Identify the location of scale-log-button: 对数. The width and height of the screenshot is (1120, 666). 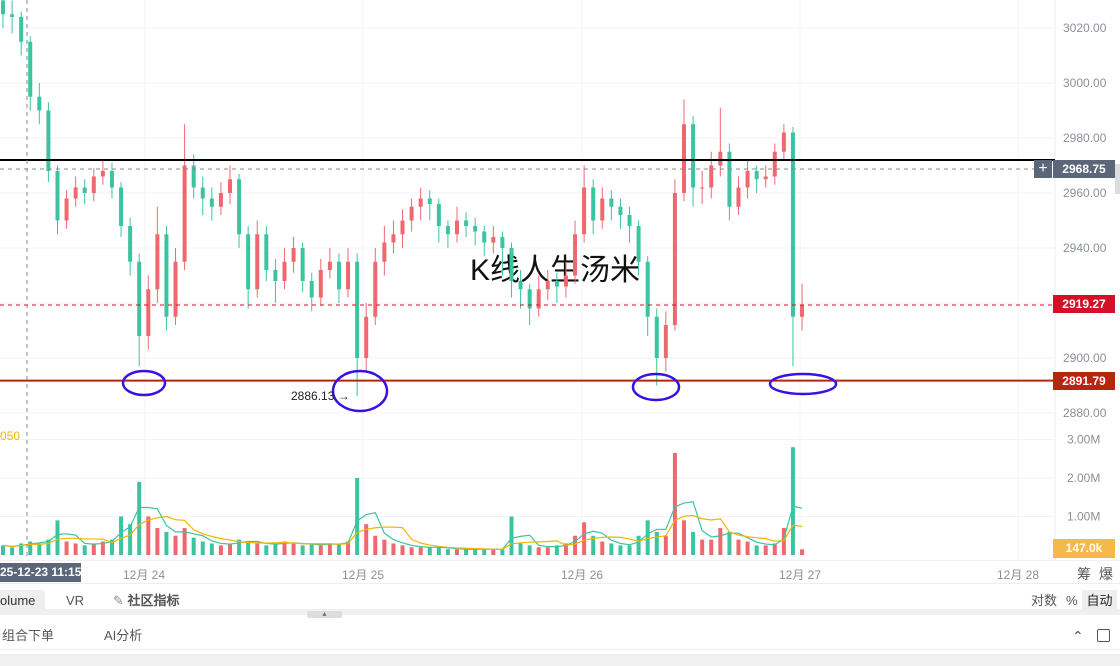
(1044, 600).